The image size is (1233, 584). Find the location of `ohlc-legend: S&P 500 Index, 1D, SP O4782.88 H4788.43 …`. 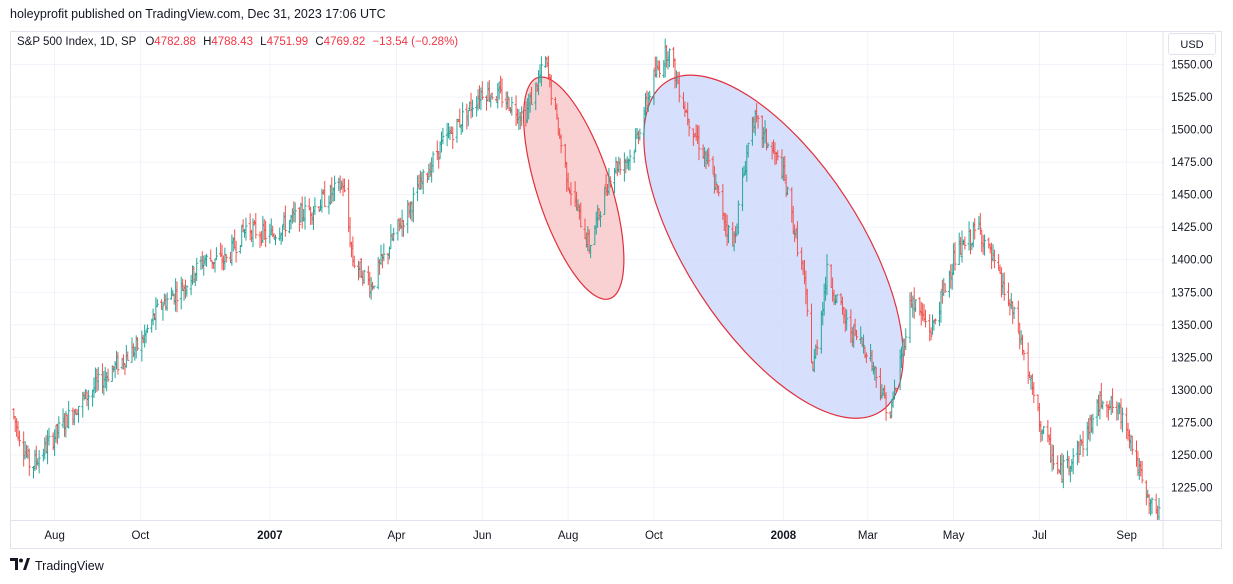

ohlc-legend: S&P 500 Index, 1D, SP O4782.88 H4788.43 … is located at coordinates (239, 42).